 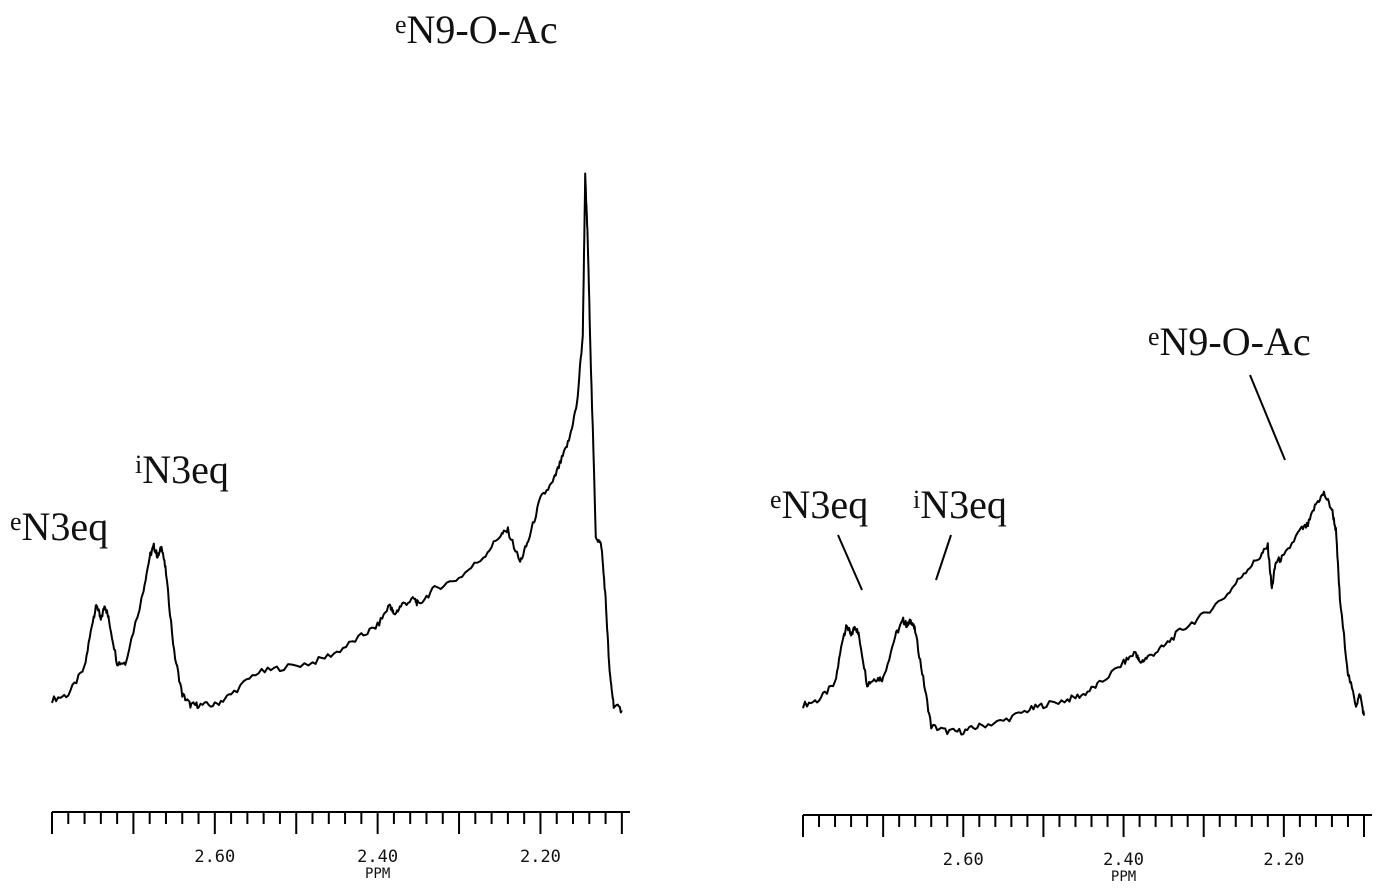 What do you see at coordinates (1083, 613) in the screenshot?
I see `spectrum-trace` at bounding box center [1083, 613].